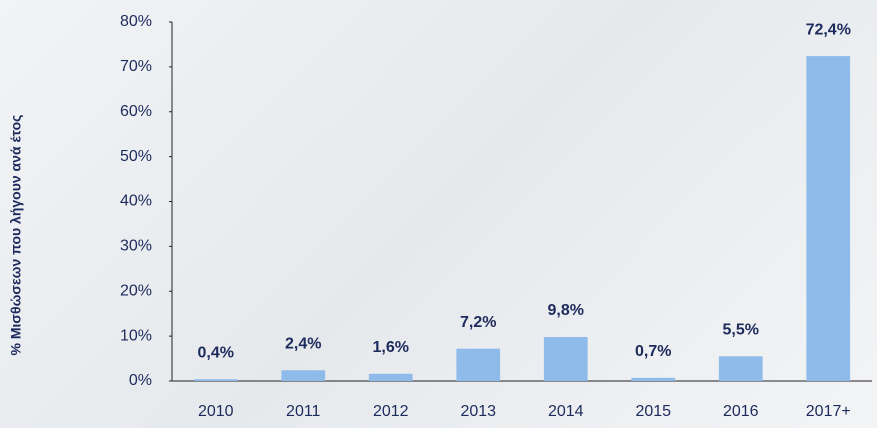  I want to click on y-tick-label: 60%, so click(136, 111).